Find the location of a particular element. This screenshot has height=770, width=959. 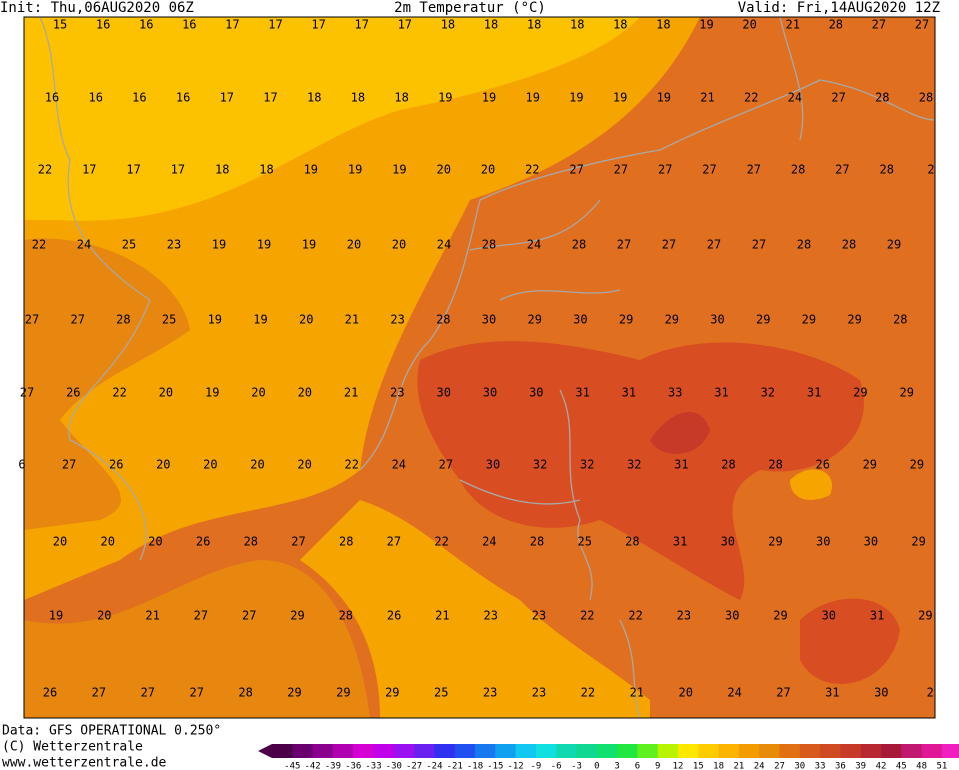

data-source: Data: GFS OPERATIONAL 0.250° is located at coordinates (111, 731).